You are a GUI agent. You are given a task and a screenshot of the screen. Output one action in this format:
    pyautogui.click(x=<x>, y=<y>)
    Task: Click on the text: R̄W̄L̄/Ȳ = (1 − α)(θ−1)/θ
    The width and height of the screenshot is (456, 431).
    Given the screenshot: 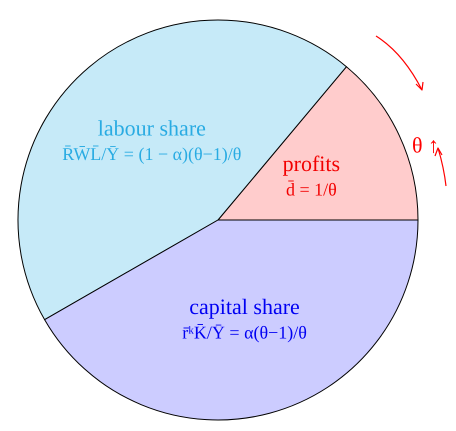 What is the action you would take?
    pyautogui.click(x=152, y=154)
    